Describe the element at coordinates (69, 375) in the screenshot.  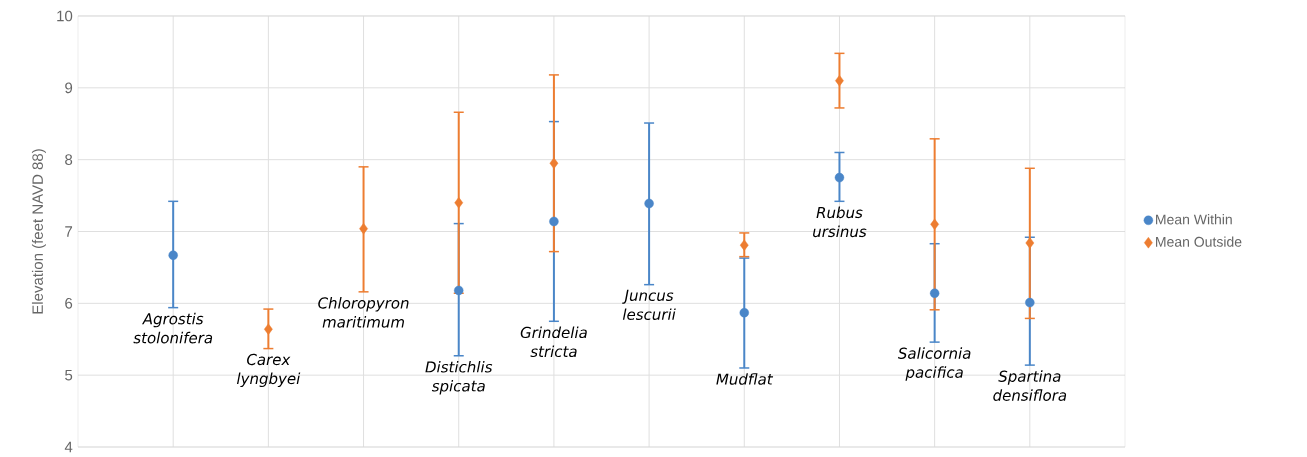
I see `y-tick-label: 5` at that location.